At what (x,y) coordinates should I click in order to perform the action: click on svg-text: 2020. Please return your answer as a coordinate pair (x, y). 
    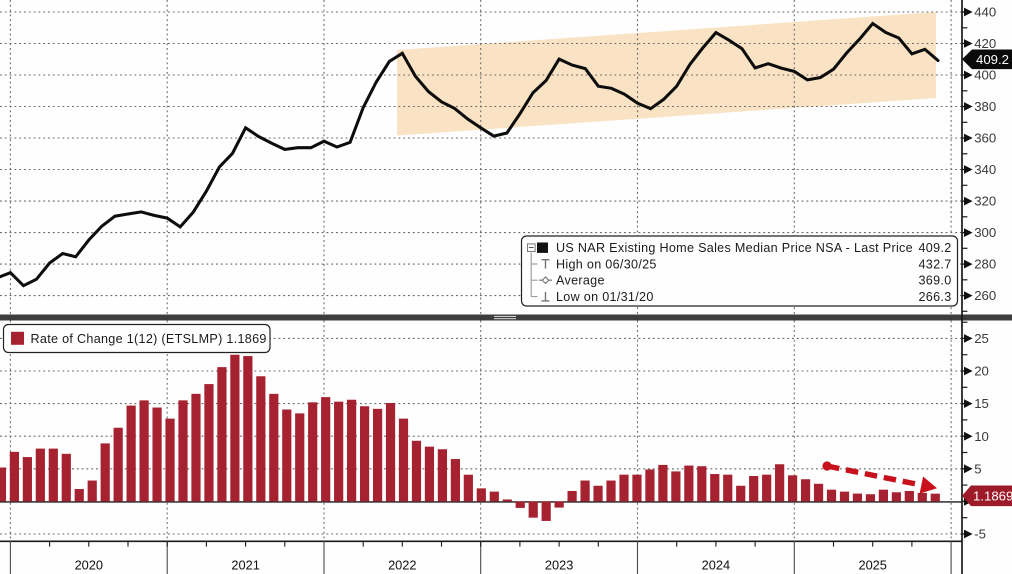
    Looking at the image, I should click on (89, 565).